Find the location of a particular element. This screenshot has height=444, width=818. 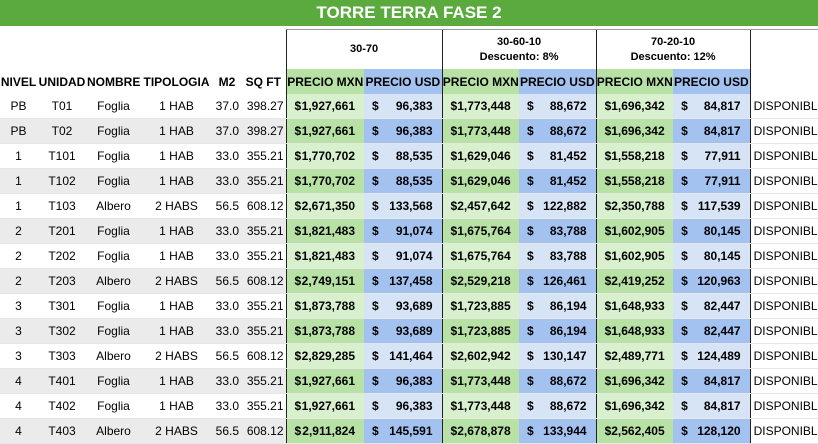

cell-unidad: T02 is located at coordinates (62, 131).